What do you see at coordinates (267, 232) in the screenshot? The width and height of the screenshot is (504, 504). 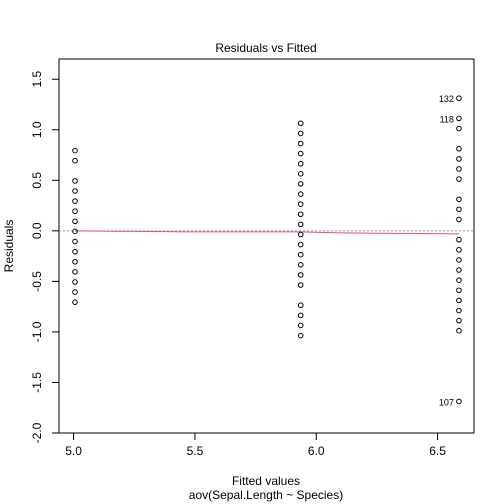 I see `smoother-line` at bounding box center [267, 232].